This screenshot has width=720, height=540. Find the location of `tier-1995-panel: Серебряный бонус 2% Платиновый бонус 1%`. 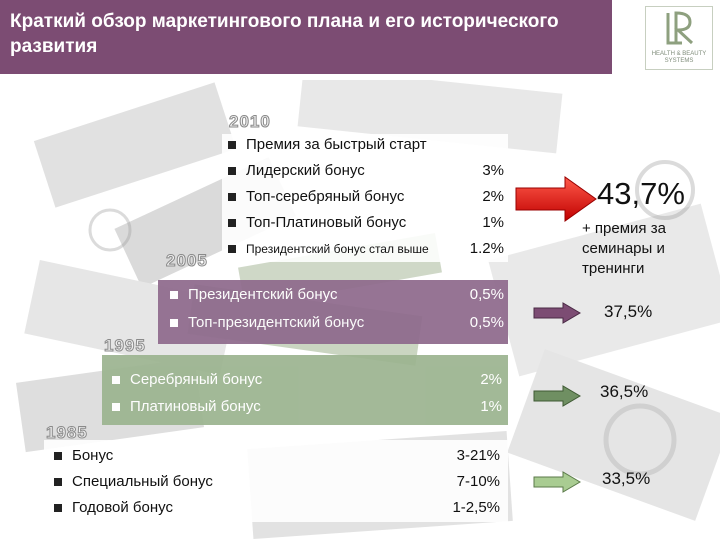

tier-1995-panel: Серебряный бонус 2% Платиновый бонус 1% is located at coordinates (305, 390).